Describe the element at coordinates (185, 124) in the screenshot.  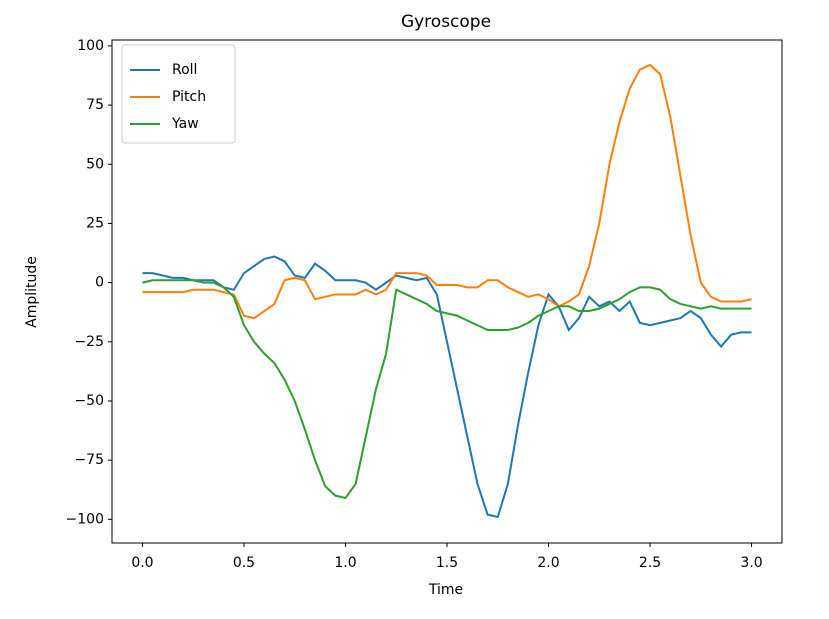
I see `legend-label: Yaw` at that location.